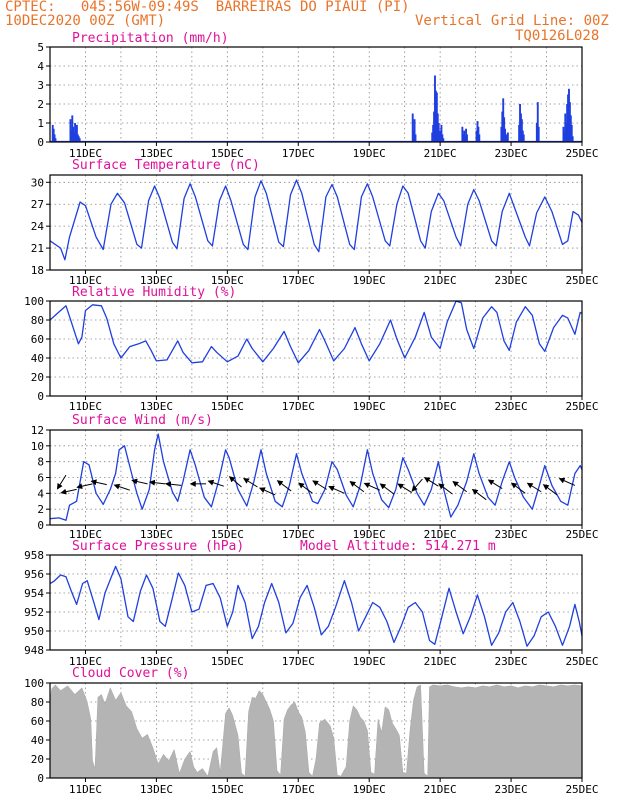 The image size is (618, 800). I want to click on cloud-title: Cloud Cover (%), so click(130, 673).